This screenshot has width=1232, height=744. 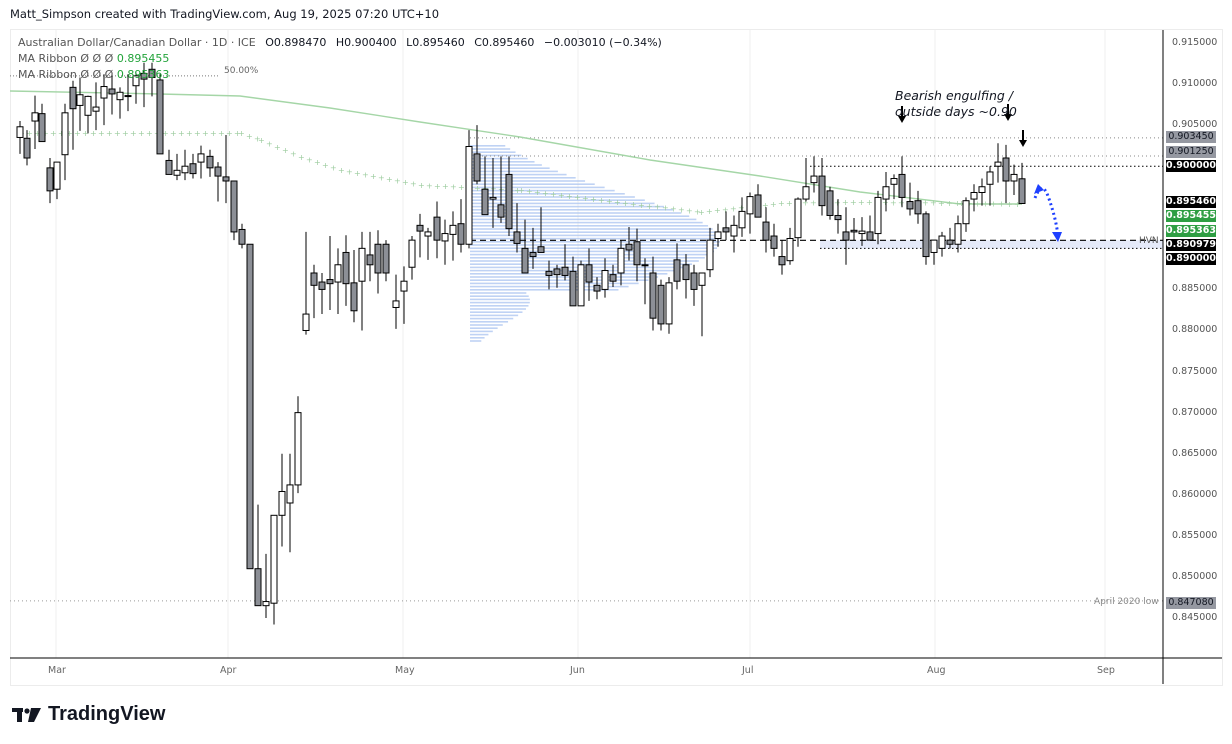 I want to click on ma-ribbon-1: MA Ribbon Ø Ø Ø 0.895455, so click(x=340, y=59).